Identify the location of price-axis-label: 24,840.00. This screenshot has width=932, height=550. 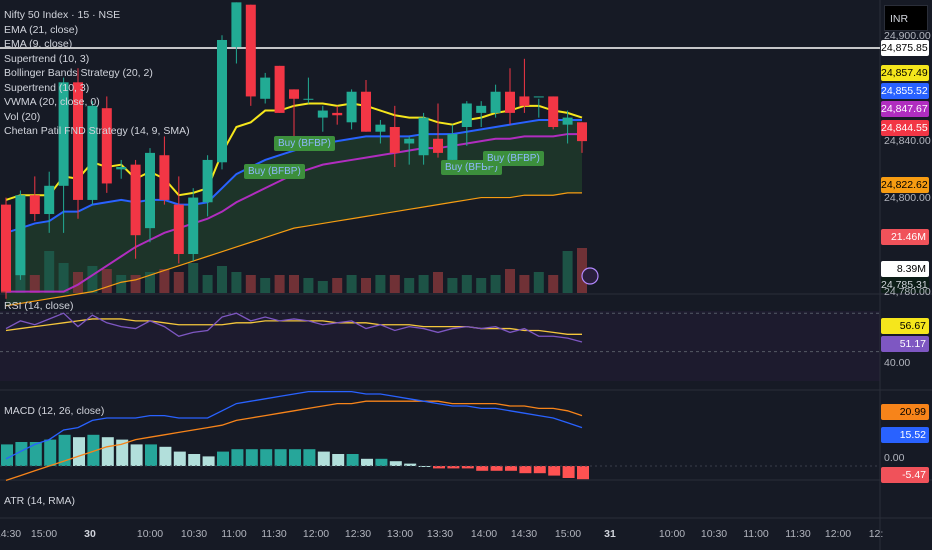
(907, 141).